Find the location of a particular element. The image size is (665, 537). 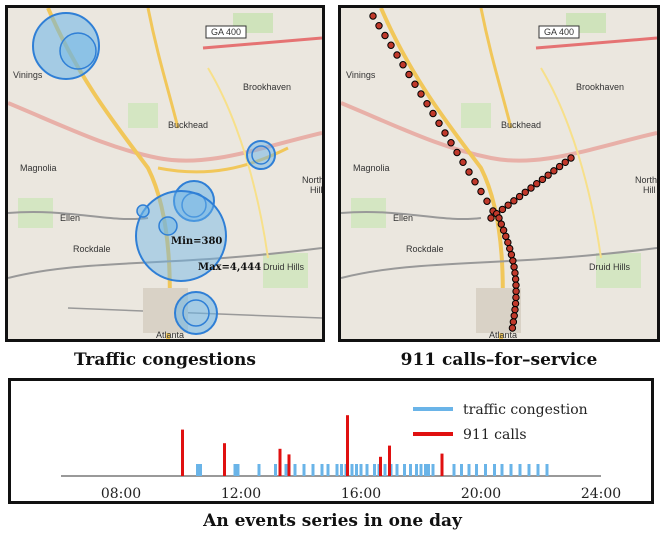

place-label-rockdale: Rockdale is located at coordinates (425, 249).